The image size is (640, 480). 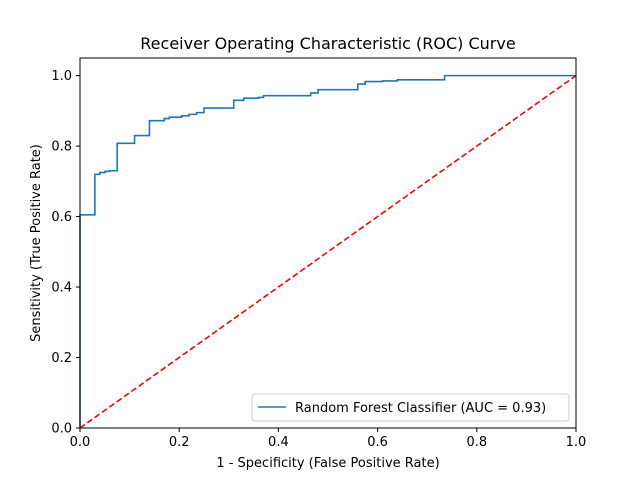 What do you see at coordinates (61, 76) in the screenshot?
I see `y-tick-label: 1.0` at bounding box center [61, 76].